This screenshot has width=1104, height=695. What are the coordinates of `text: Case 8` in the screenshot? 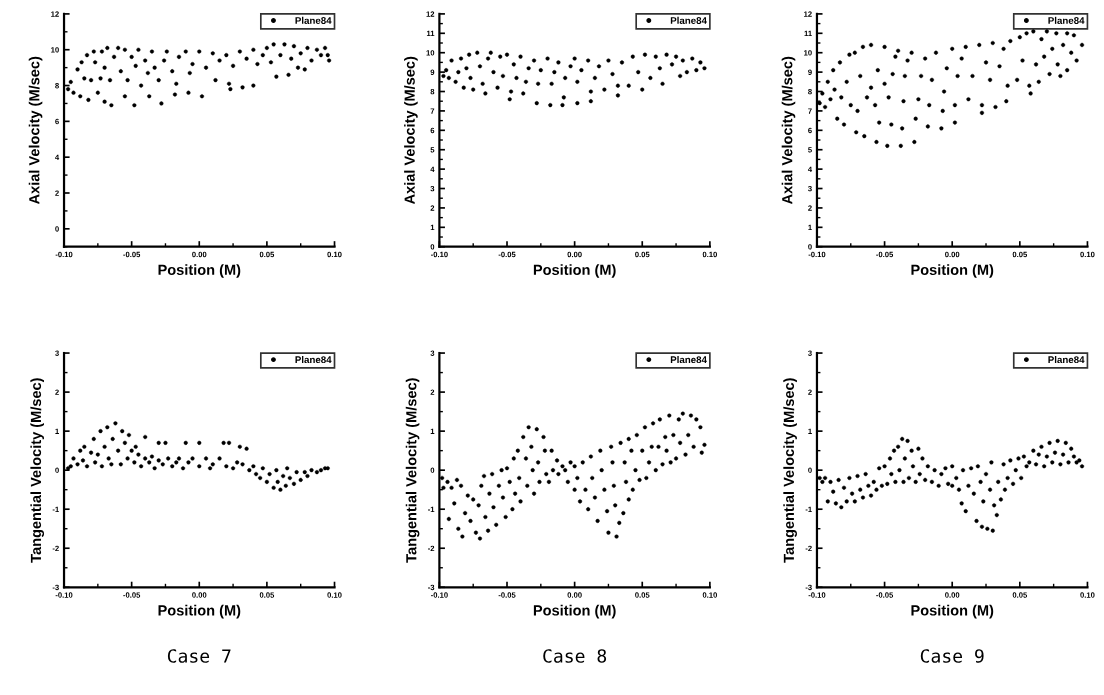 It's located at (575, 656).